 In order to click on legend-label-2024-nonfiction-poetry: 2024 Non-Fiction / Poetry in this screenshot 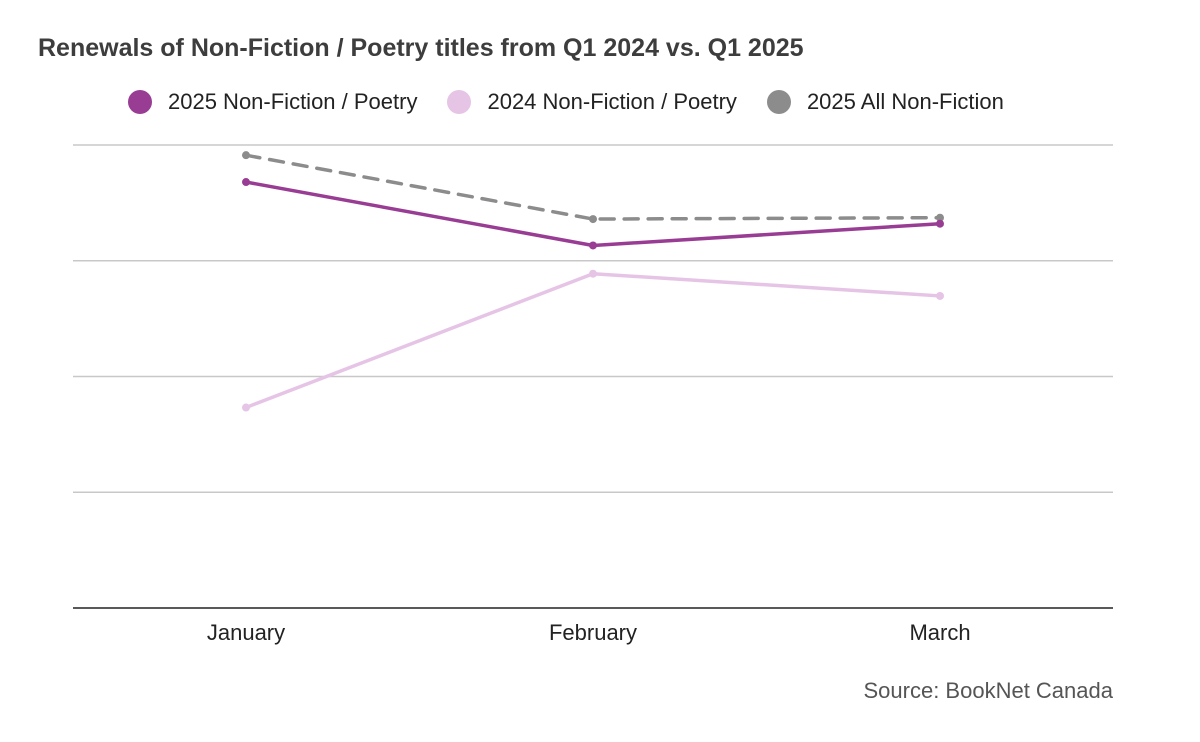, I will do `click(612, 101)`.